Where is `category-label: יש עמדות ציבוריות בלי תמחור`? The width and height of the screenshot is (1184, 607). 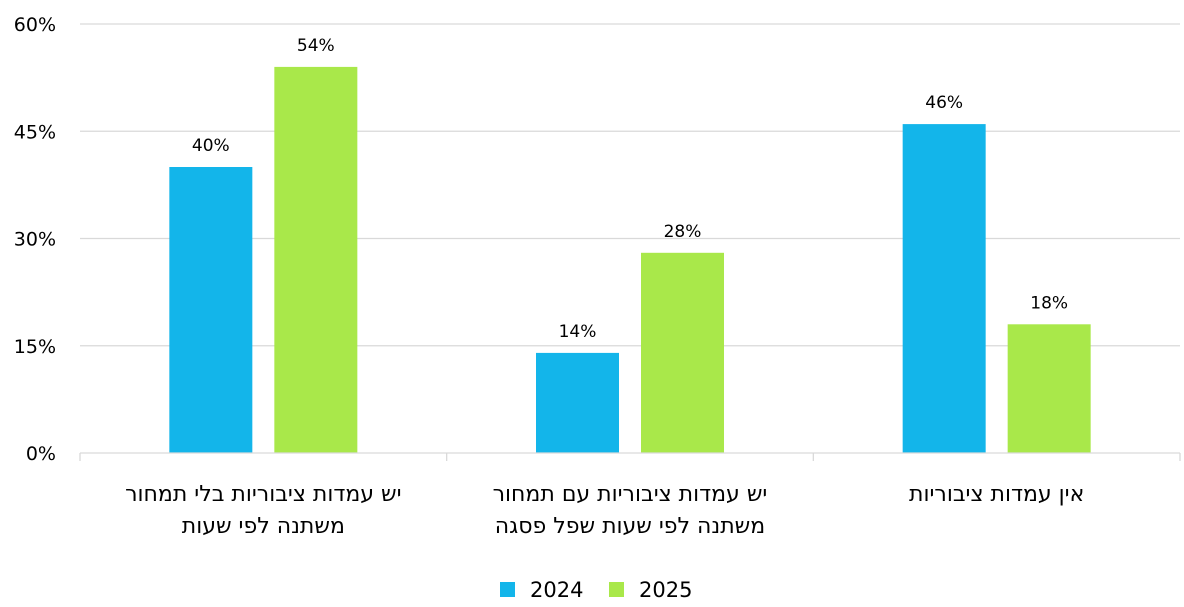
category-label: יש עמדות ציבוריות בלי תמחור is located at coordinates (263, 494).